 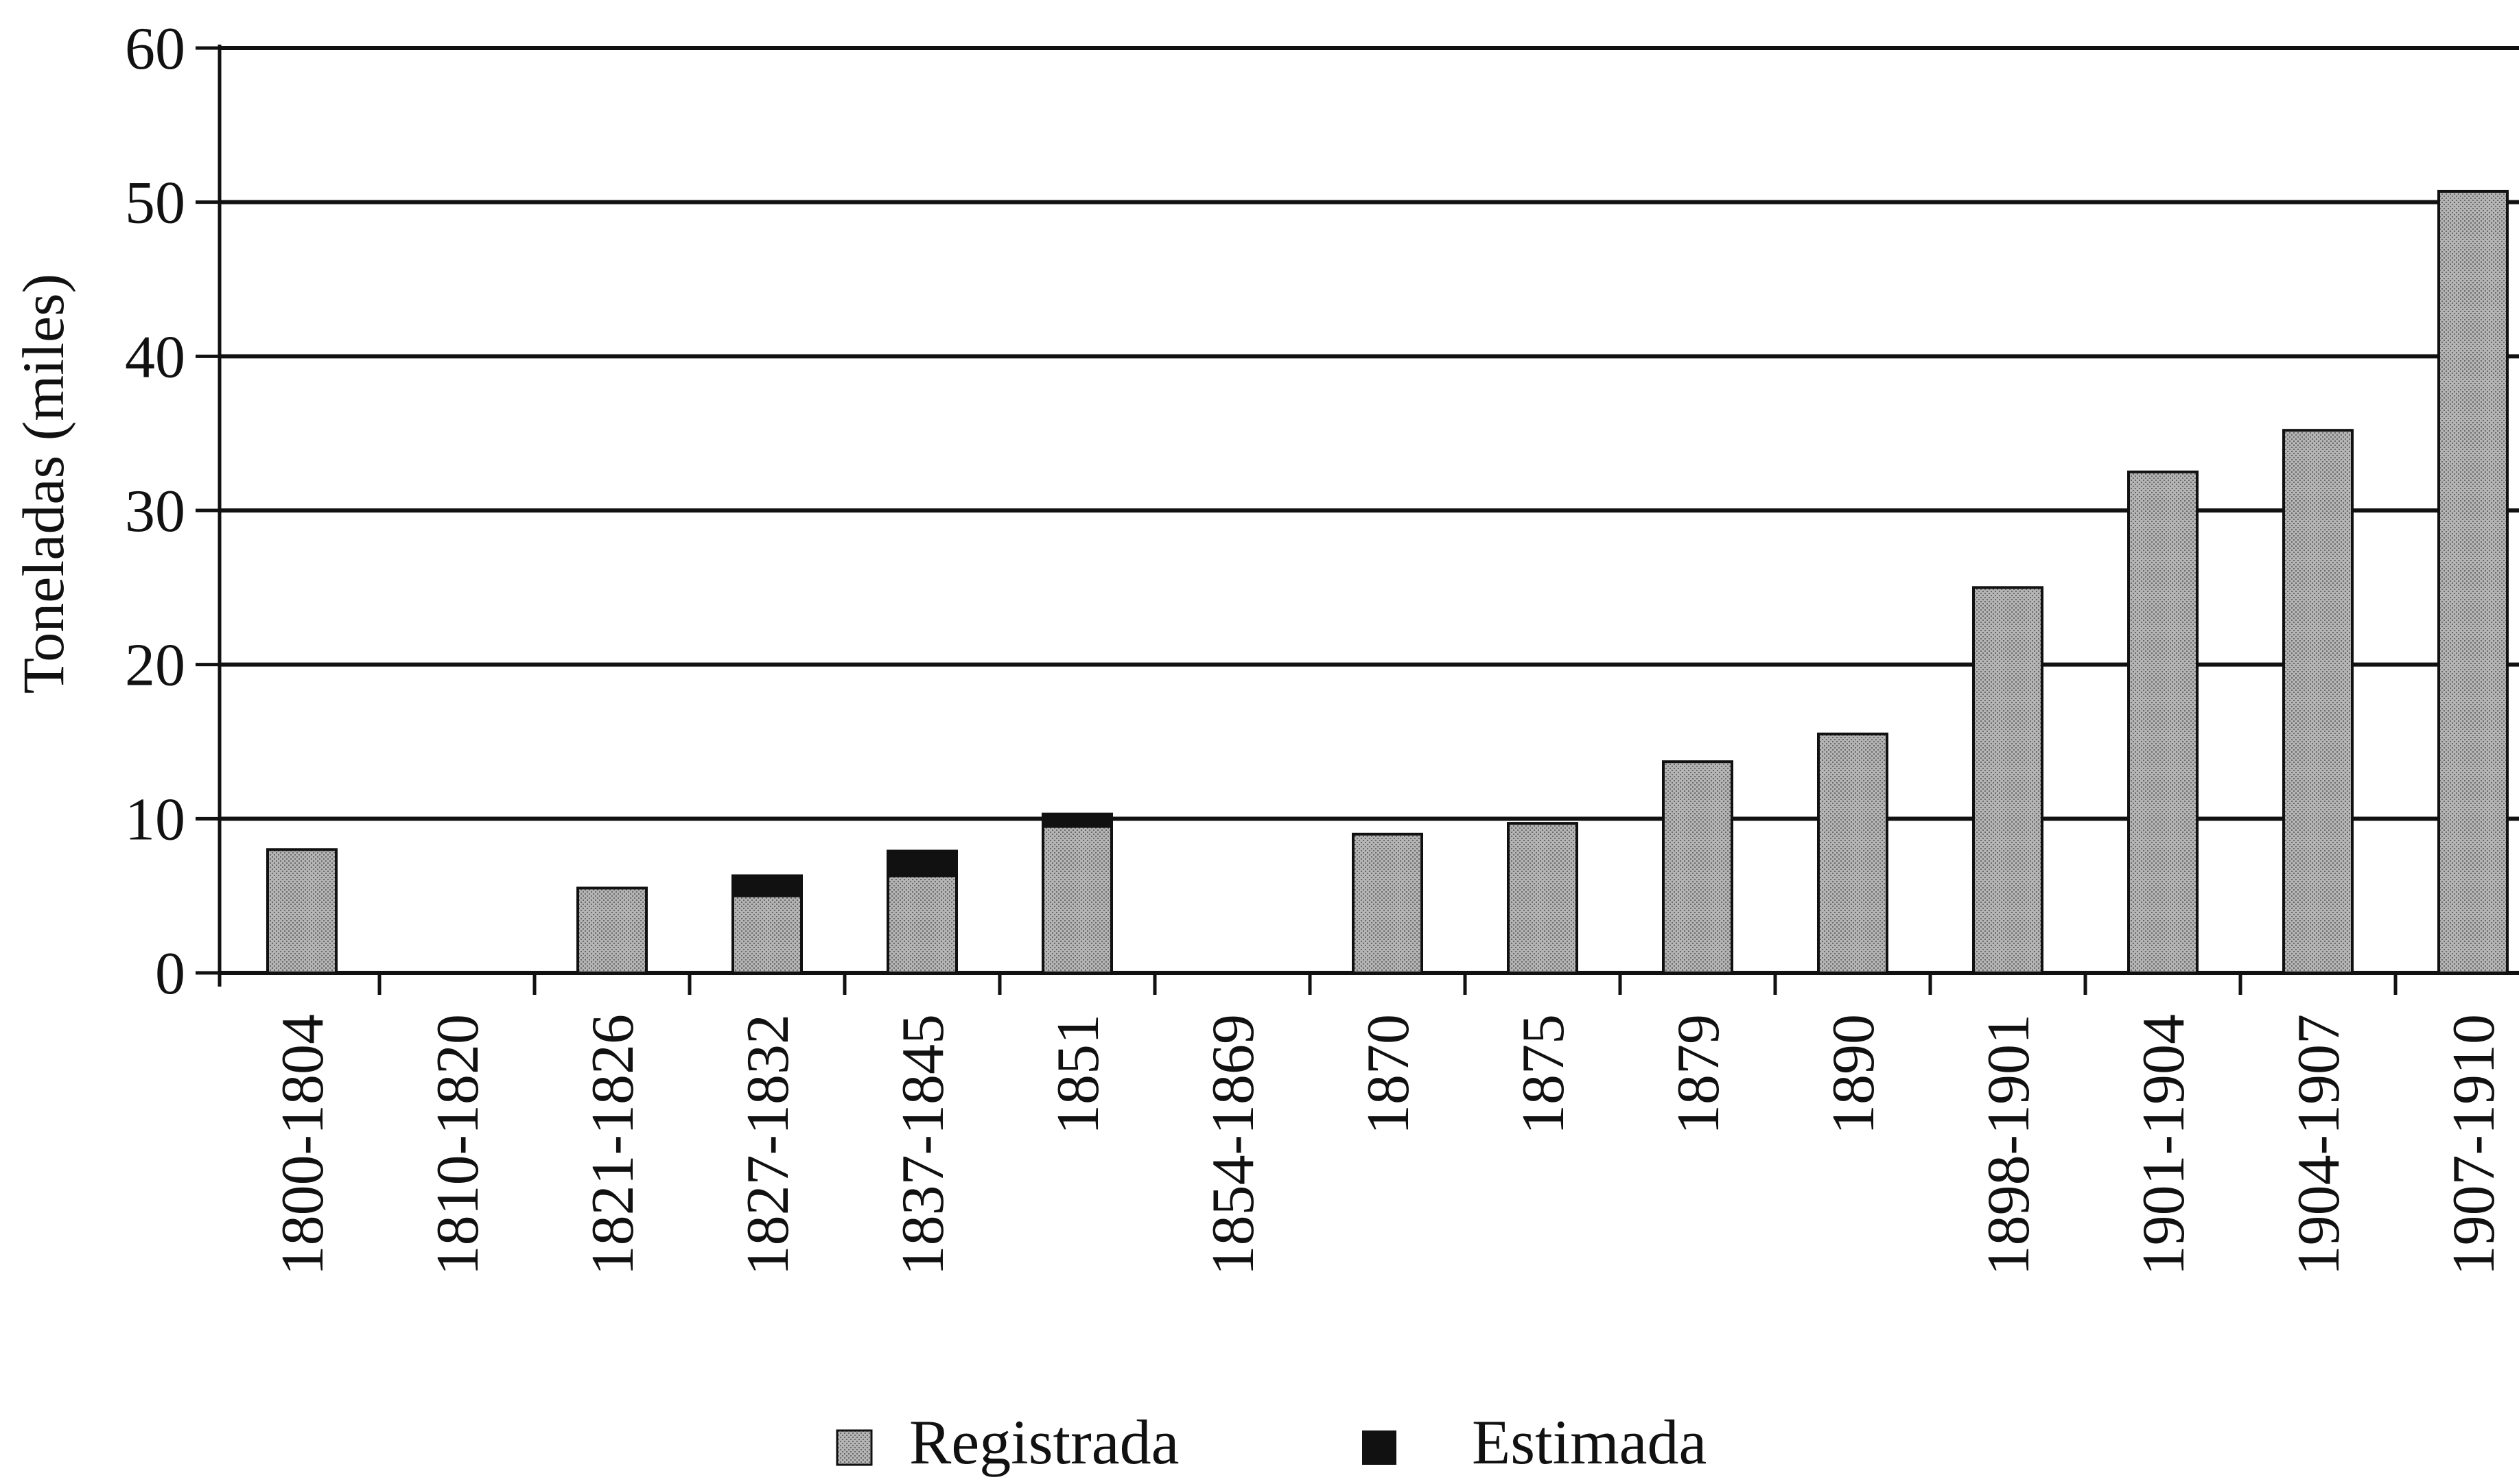 What do you see at coordinates (1044, 1442) in the screenshot?
I see `legend-label-registrada: Registrada` at bounding box center [1044, 1442].